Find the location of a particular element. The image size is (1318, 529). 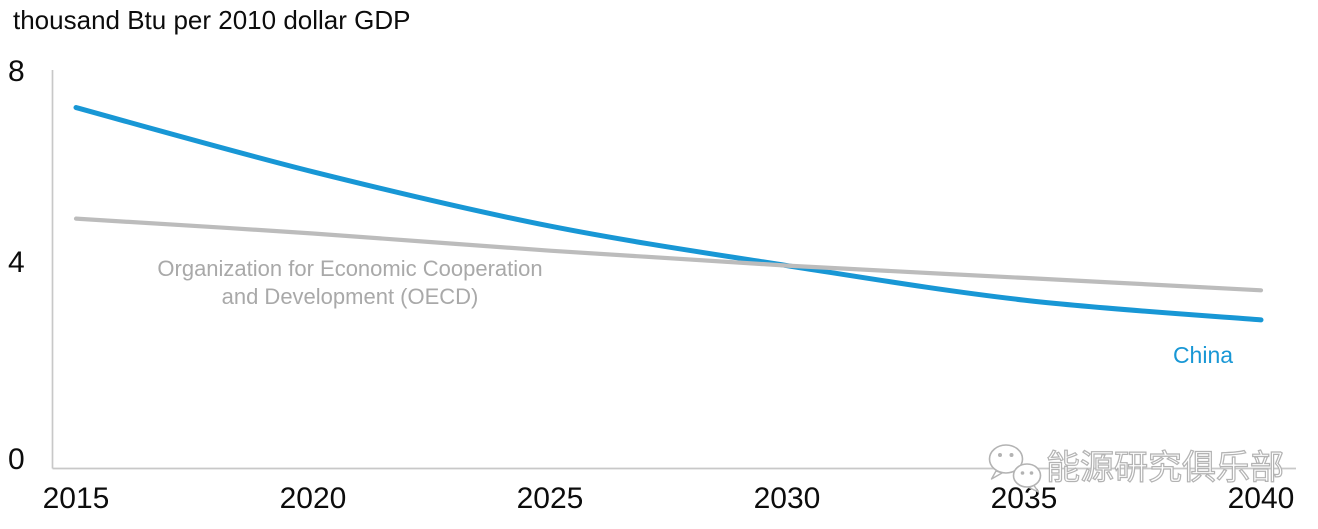

china-series-label: China is located at coordinates (1203, 355).